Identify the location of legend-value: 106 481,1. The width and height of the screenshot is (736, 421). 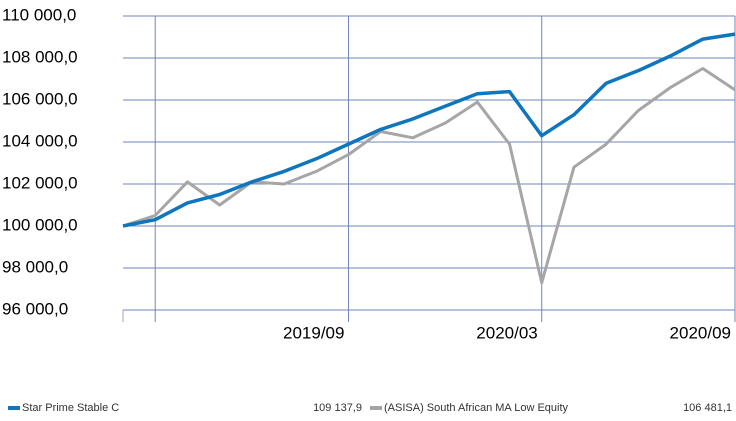
(707, 408).